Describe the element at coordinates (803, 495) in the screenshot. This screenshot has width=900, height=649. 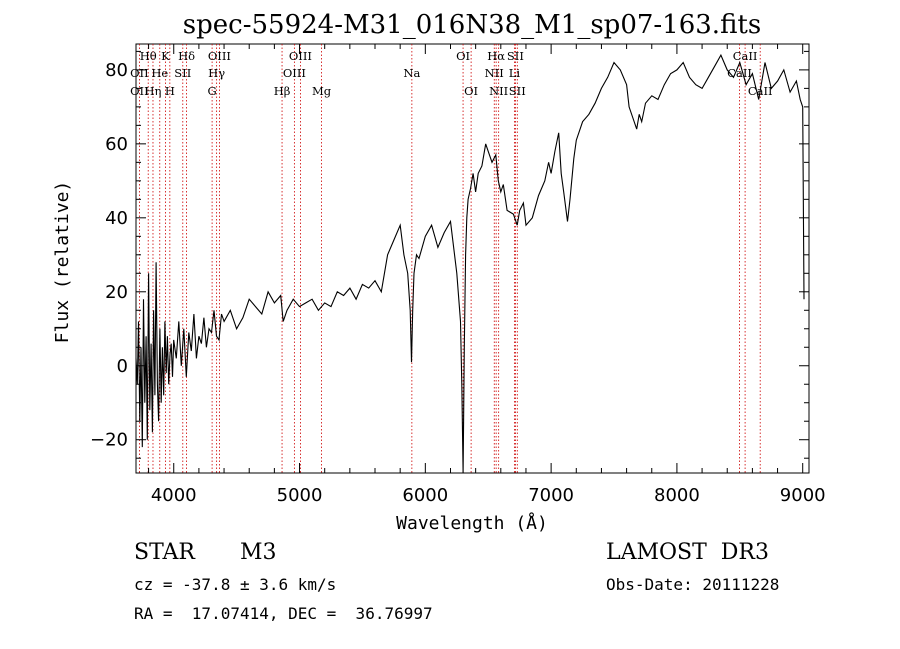
I see `x-tick-label: 9000` at that location.